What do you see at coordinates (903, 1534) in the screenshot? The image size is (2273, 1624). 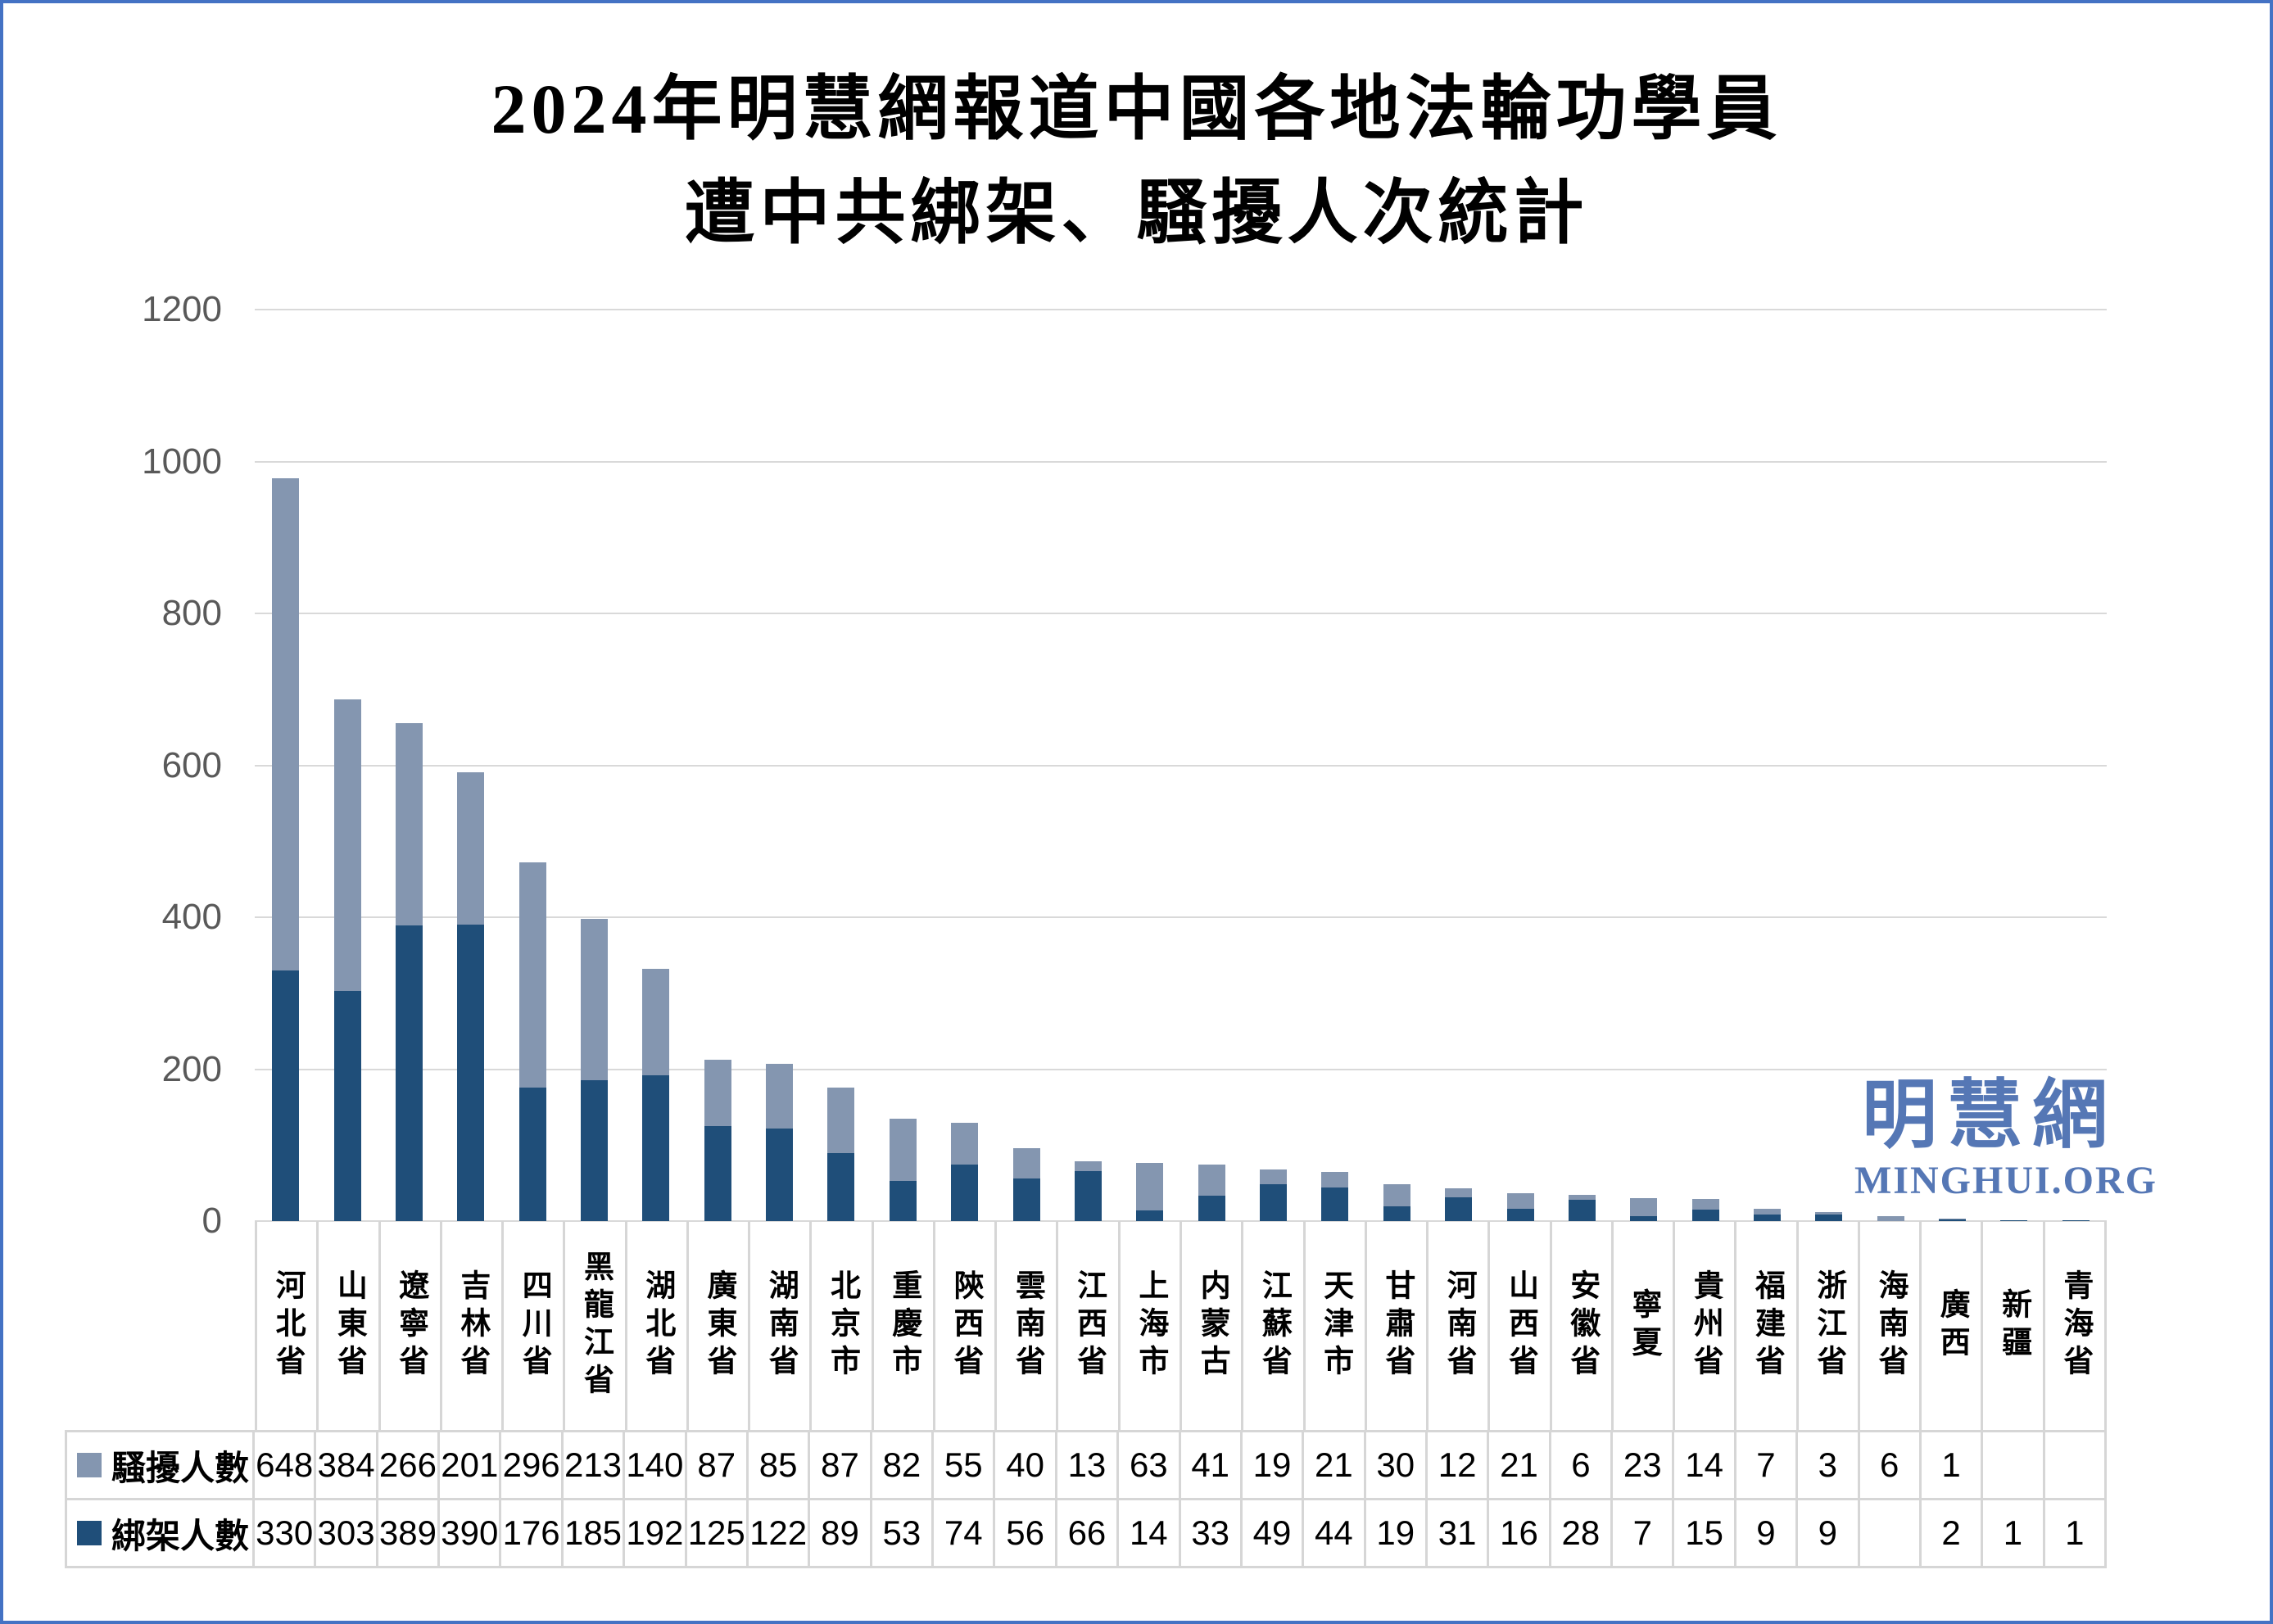 I see `table-cell: 53` at bounding box center [903, 1534].